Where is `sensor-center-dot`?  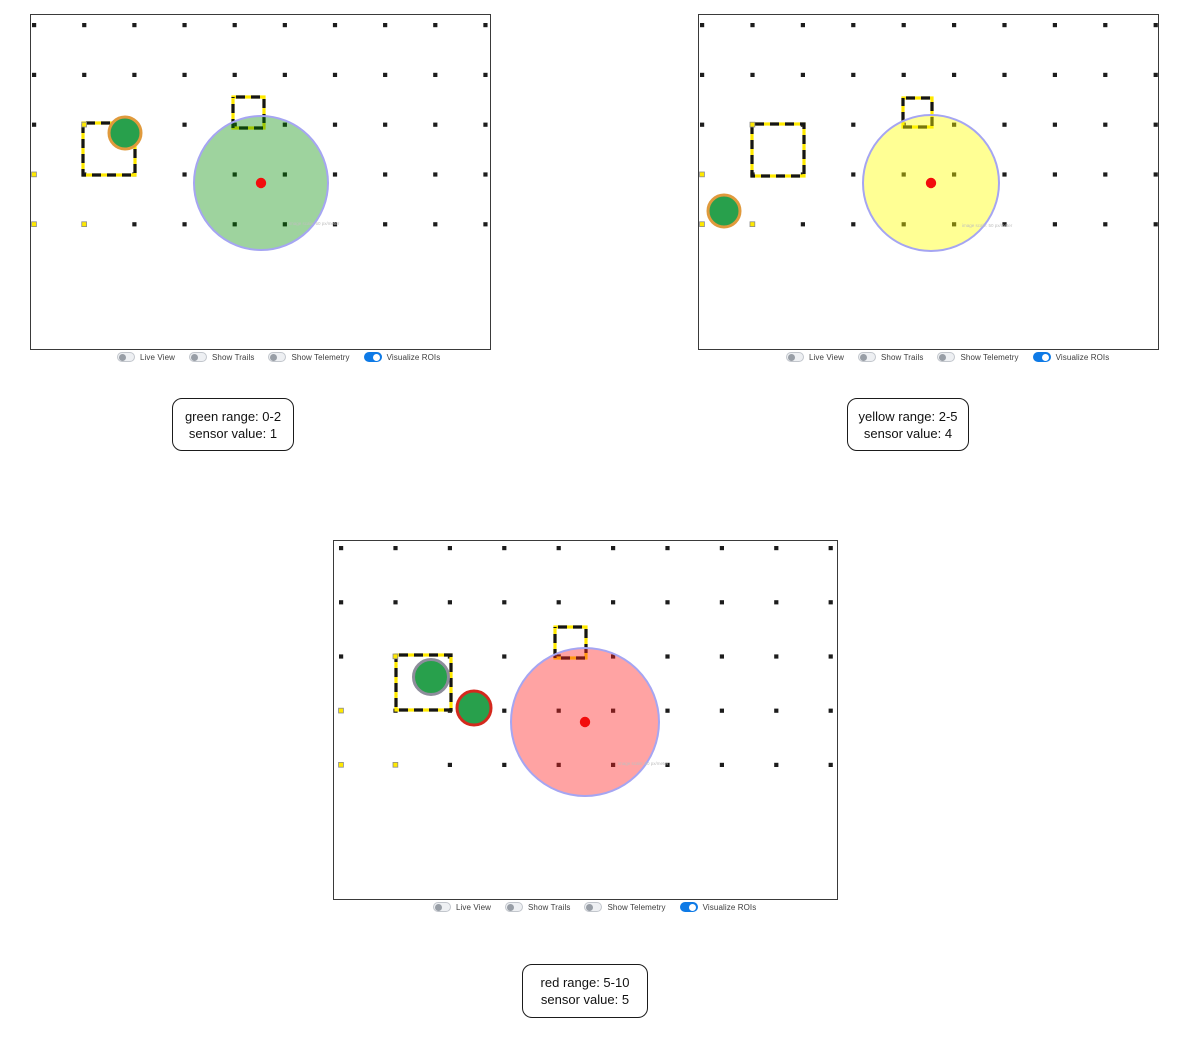
sensor-center-dot is located at coordinates (585, 722).